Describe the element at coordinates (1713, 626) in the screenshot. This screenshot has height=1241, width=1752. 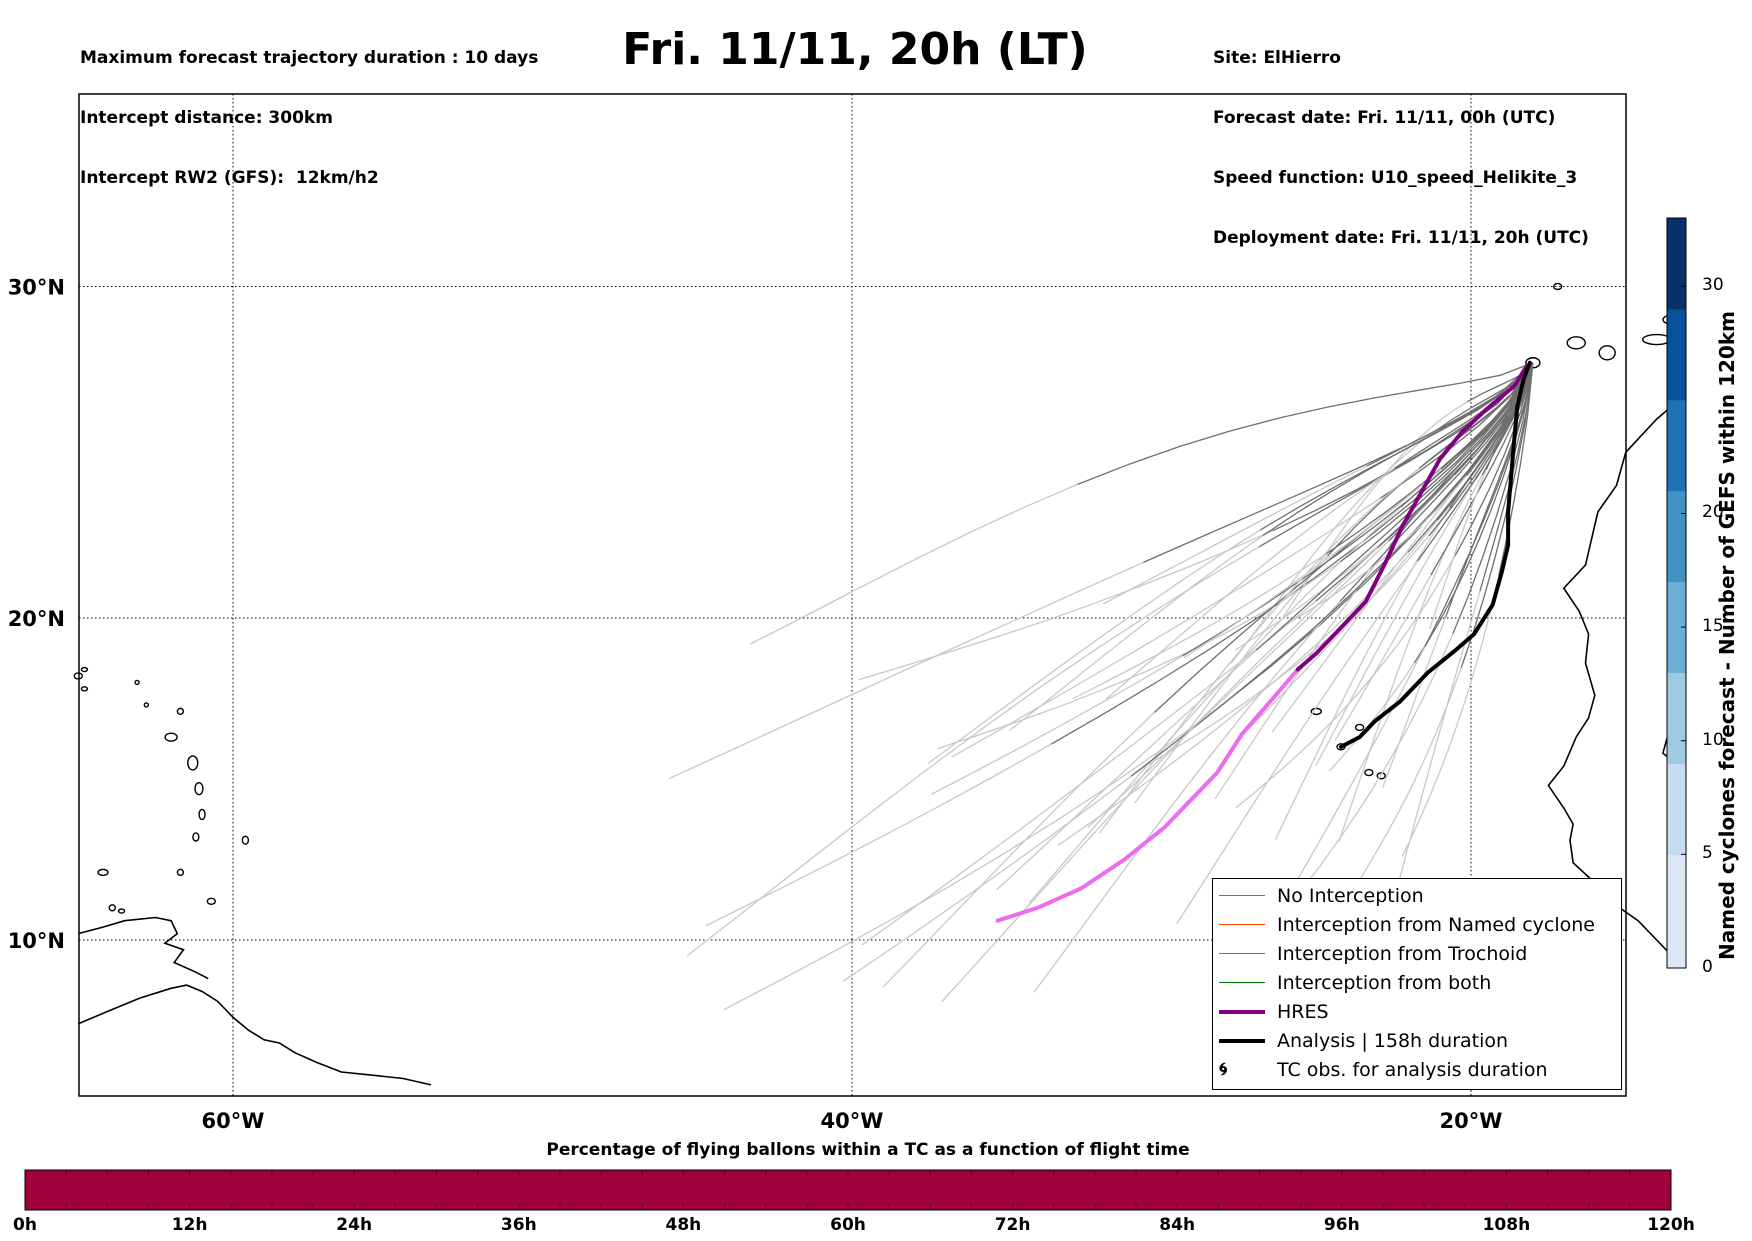
I see `colorbar-tick-label: 15` at that location.